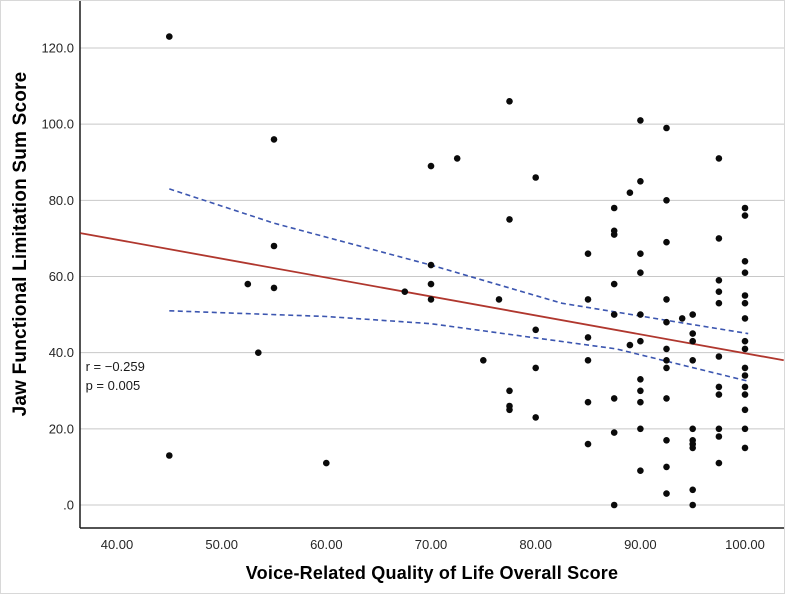  I want to click on x-tick-label: 40.00, so click(117, 544).